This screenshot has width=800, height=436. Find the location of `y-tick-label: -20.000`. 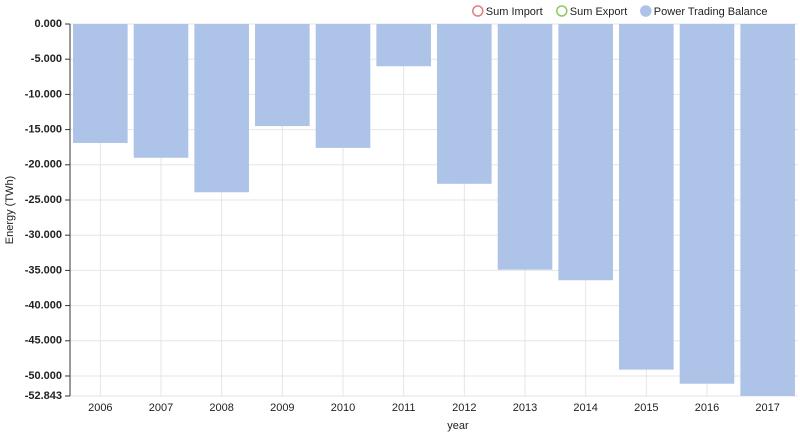

y-tick-label: -20.000 is located at coordinates (43, 165).